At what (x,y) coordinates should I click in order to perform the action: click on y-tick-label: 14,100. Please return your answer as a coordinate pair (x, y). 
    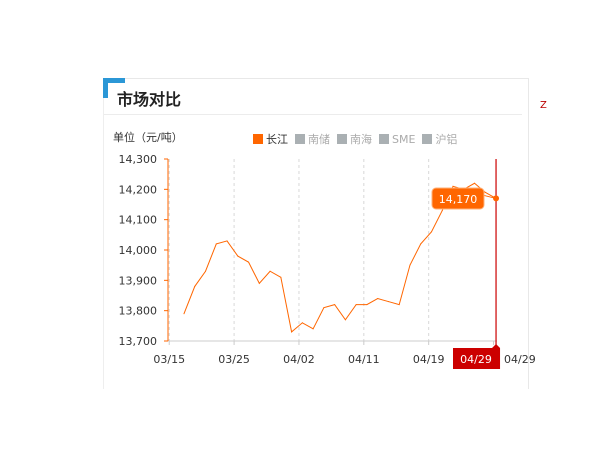
    Looking at the image, I should click on (138, 220).